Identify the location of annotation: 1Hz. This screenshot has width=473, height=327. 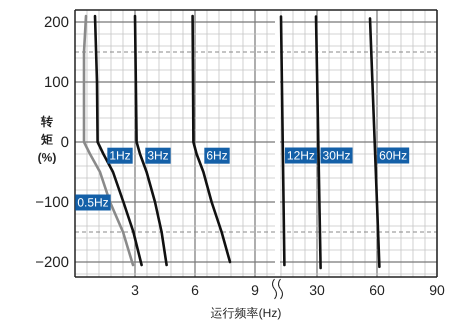
(120, 155).